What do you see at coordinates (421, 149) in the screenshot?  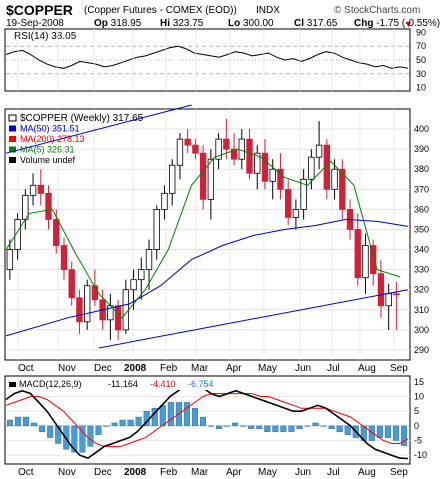 I see `price-tick-label: 390` at bounding box center [421, 149].